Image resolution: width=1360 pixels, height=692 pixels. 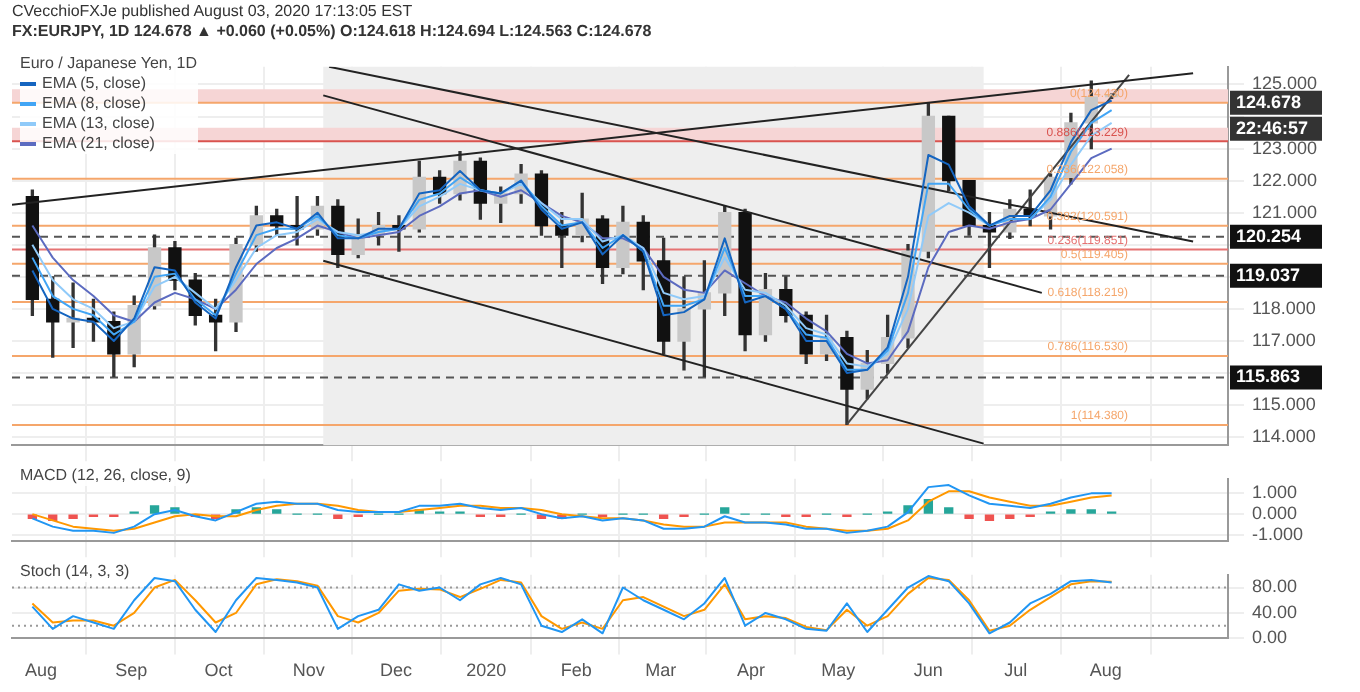 What do you see at coordinates (1275, 513) in the screenshot?
I see `y-tick-label: 0.000` at bounding box center [1275, 513].